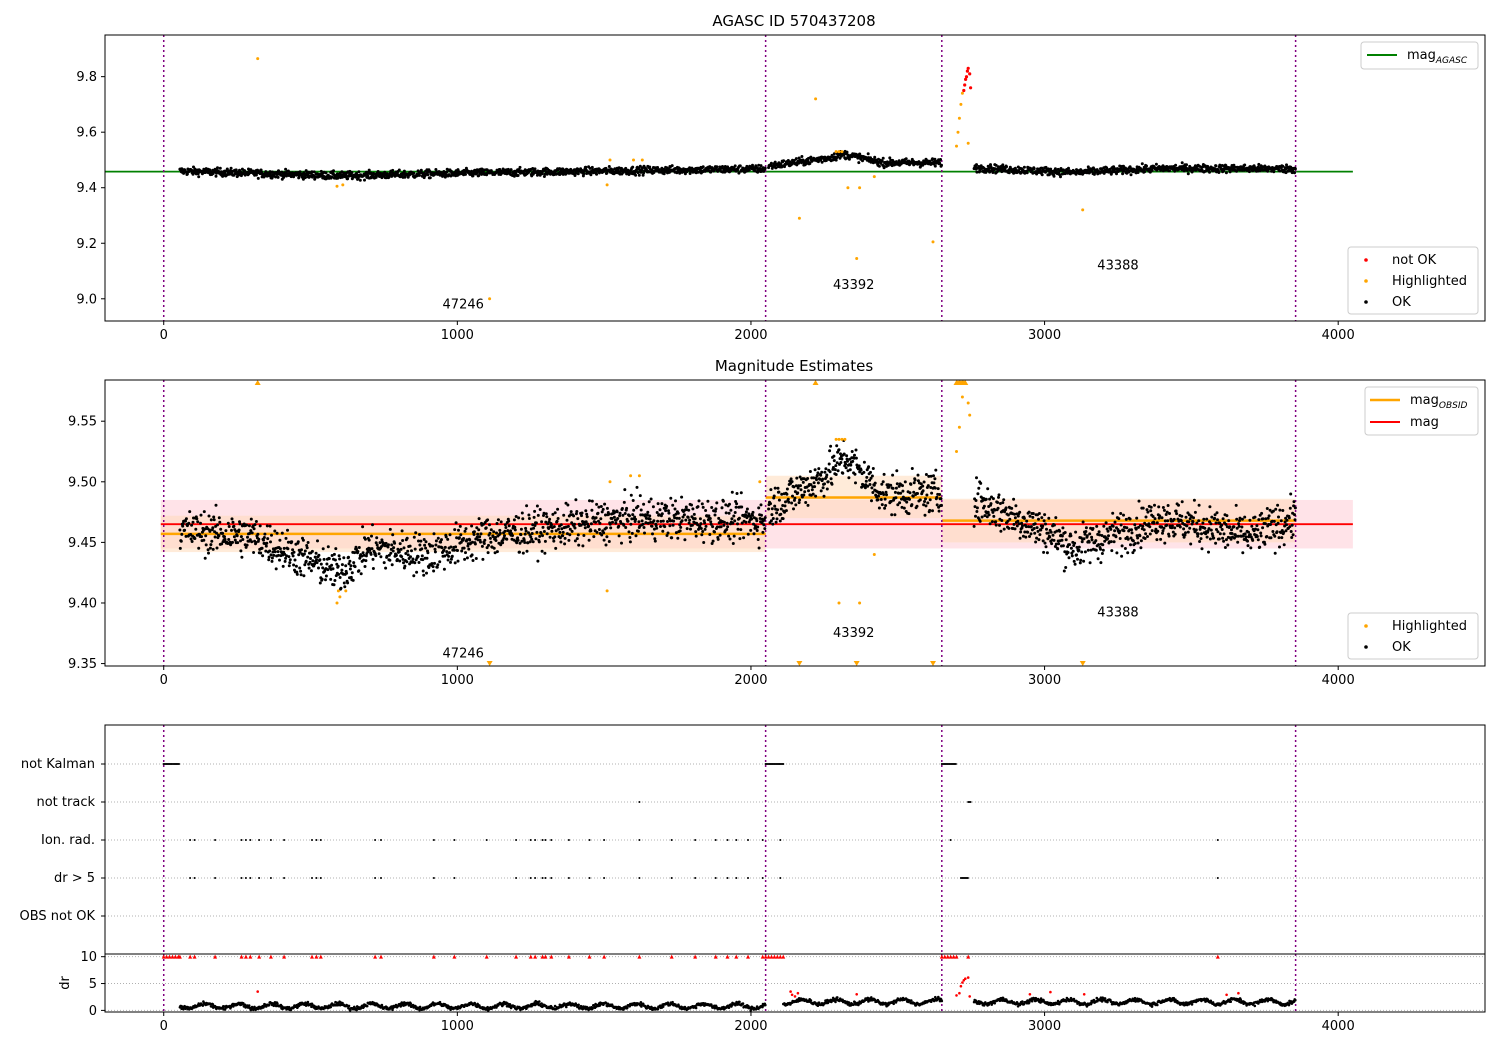  What do you see at coordinates (82, 543) in the screenshot?
I see `y-tick-label: 9.45` at bounding box center [82, 543].